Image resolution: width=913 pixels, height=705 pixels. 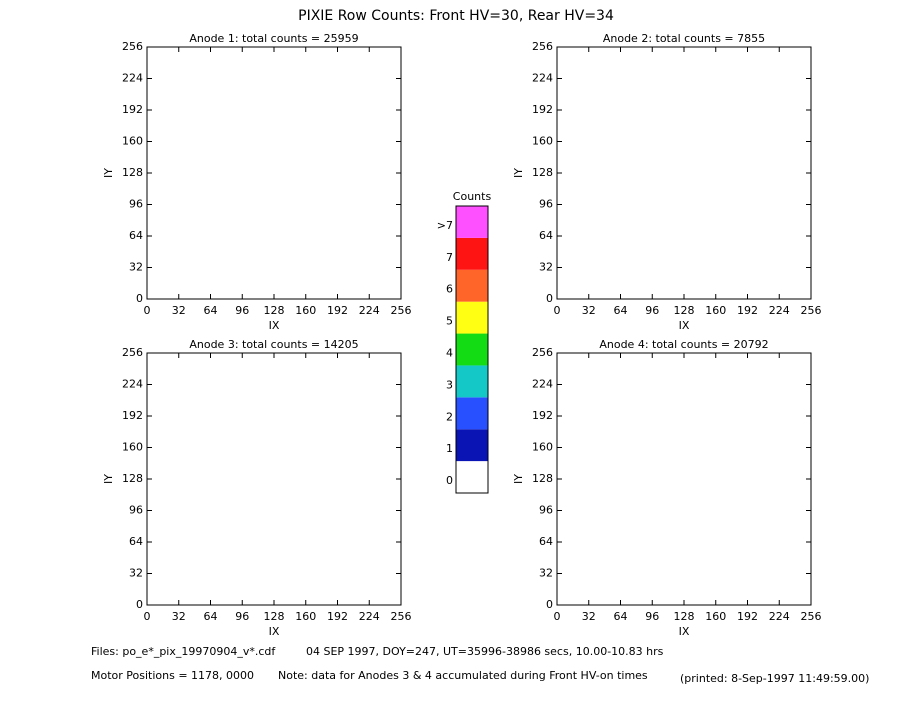 What do you see at coordinates (774, 678) in the screenshot?
I see `footer-printed: (printed: 8-Sep-1997 11:49:59.00)` at bounding box center [774, 678].